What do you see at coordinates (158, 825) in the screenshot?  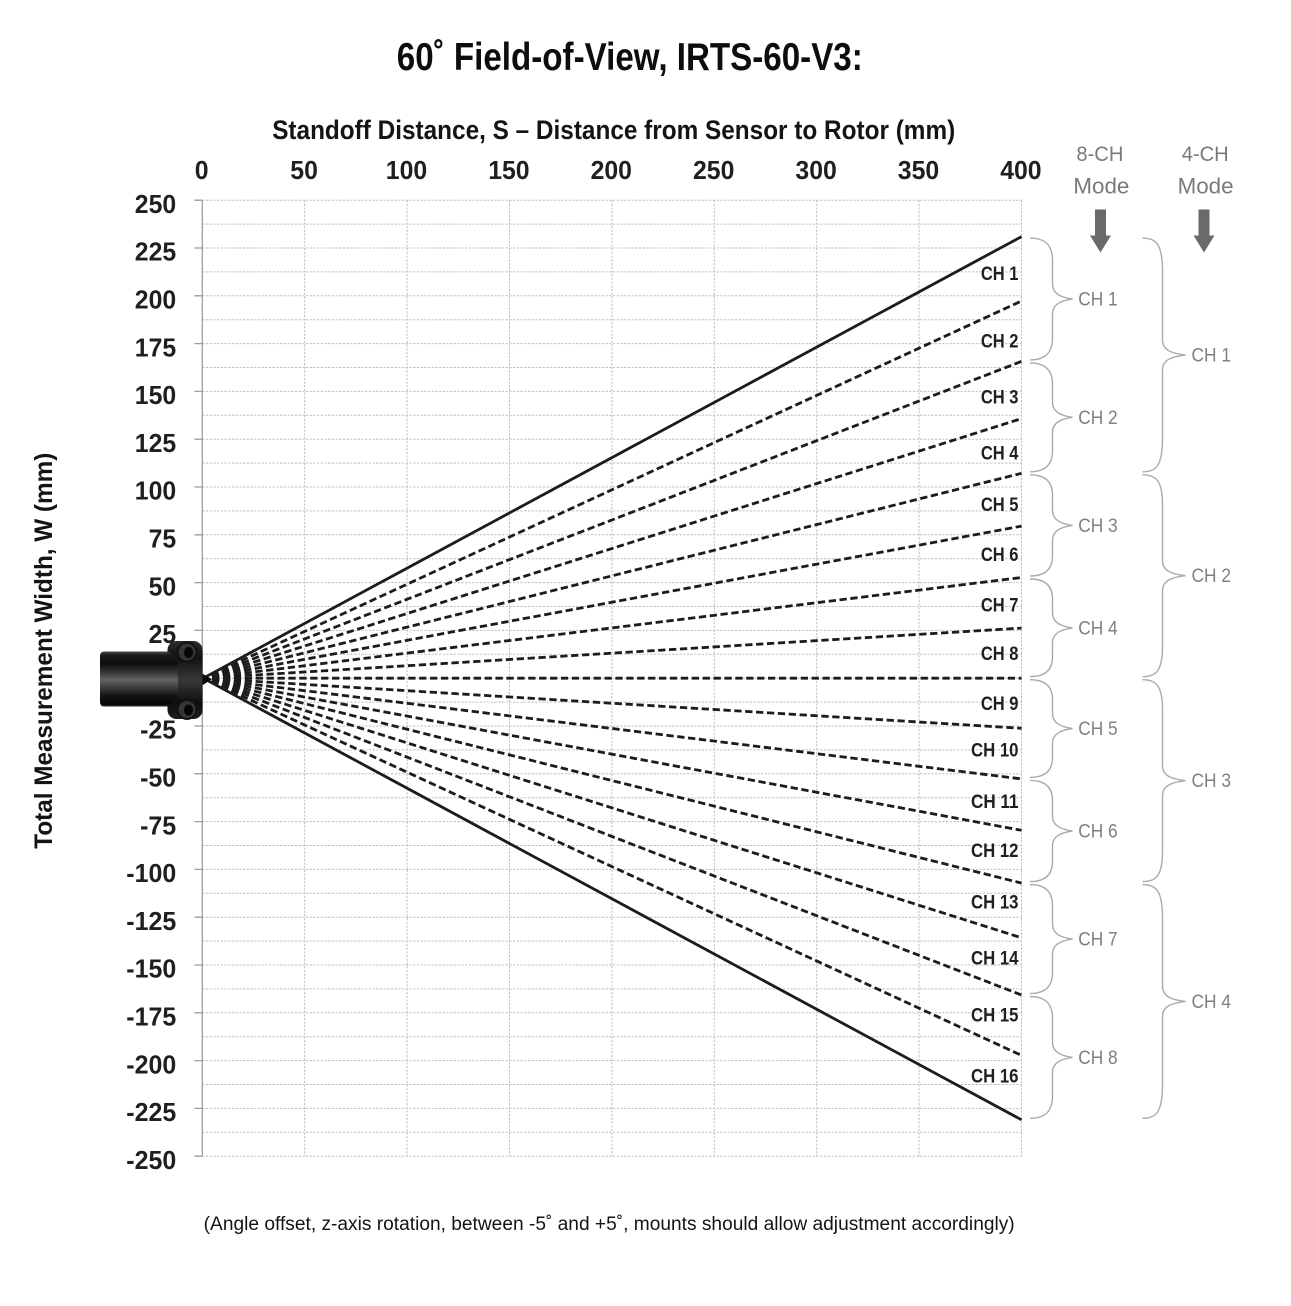 I see `svg-text: -75` at bounding box center [158, 825].